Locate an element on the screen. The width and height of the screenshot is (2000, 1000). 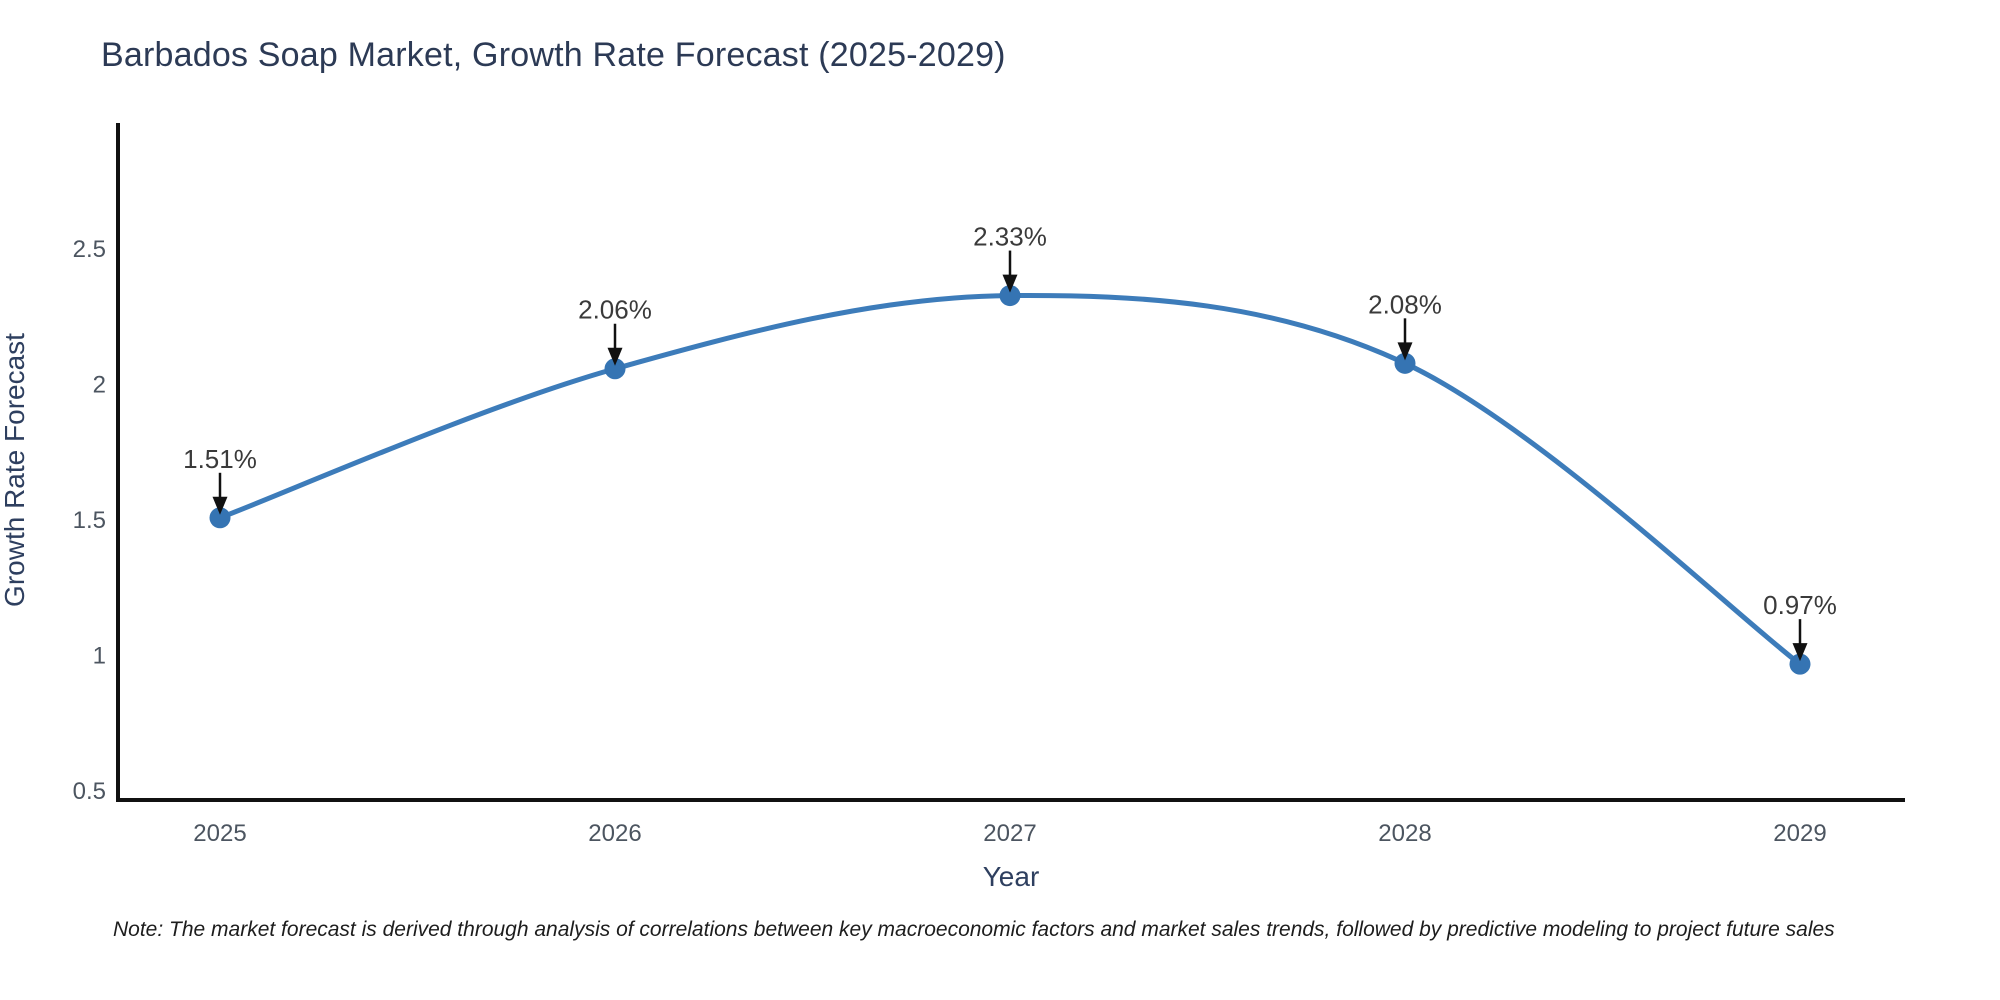
y-tick-label: 0.5 is located at coordinates (89, 791).